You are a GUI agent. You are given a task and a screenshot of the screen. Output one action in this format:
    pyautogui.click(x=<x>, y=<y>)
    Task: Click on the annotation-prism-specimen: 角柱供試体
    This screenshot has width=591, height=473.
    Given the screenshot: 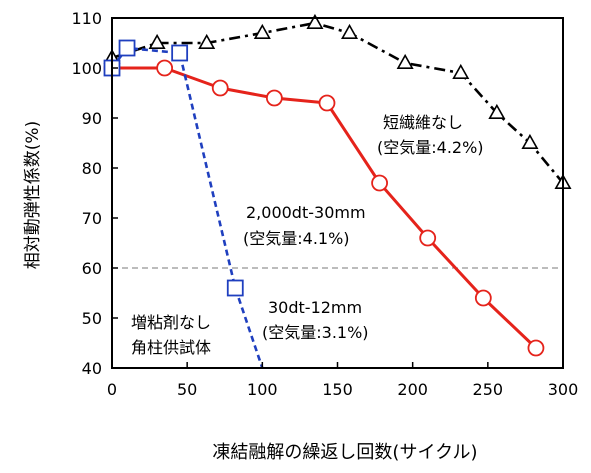 What is the action you would take?
    pyautogui.click(x=171, y=347)
    